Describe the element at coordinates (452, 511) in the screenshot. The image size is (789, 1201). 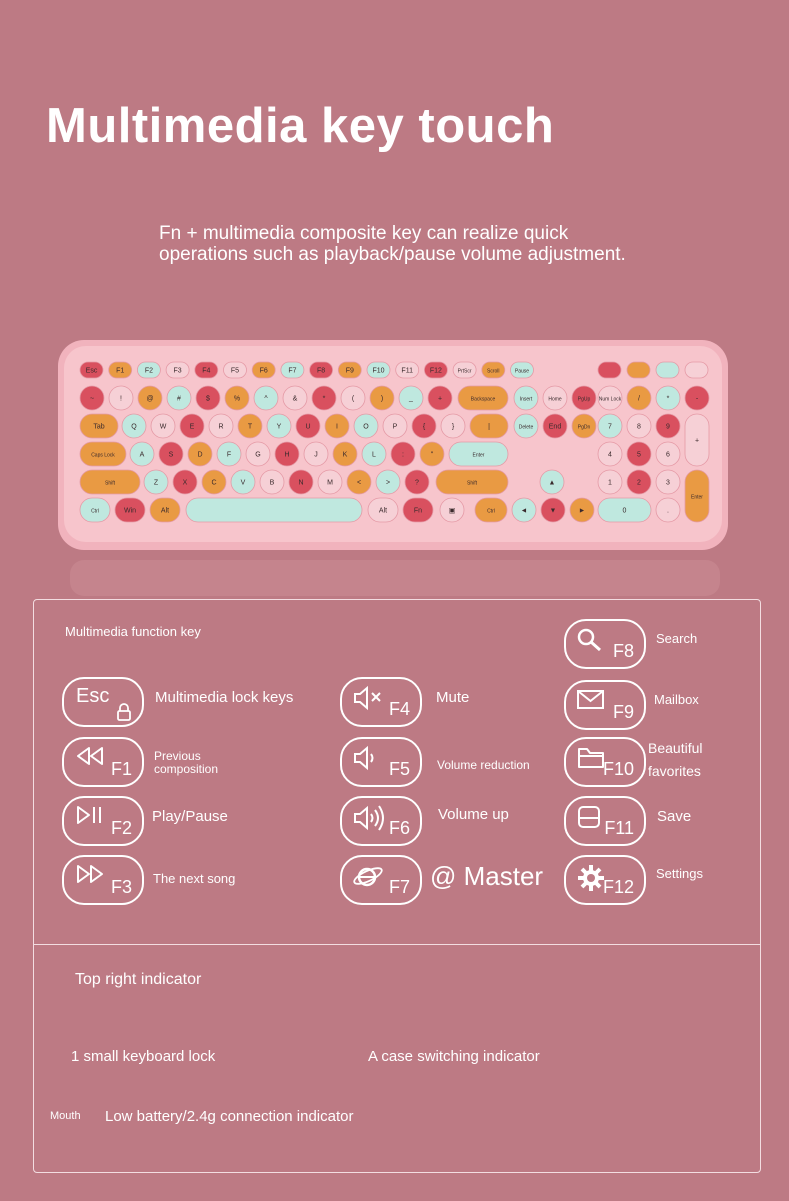
I see `key-text: ▣` at that location.